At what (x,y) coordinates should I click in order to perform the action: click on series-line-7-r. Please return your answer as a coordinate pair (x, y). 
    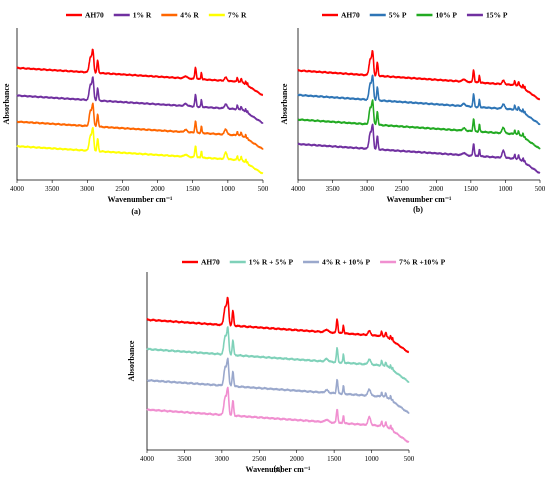
    Looking at the image, I should click on (140, 150).